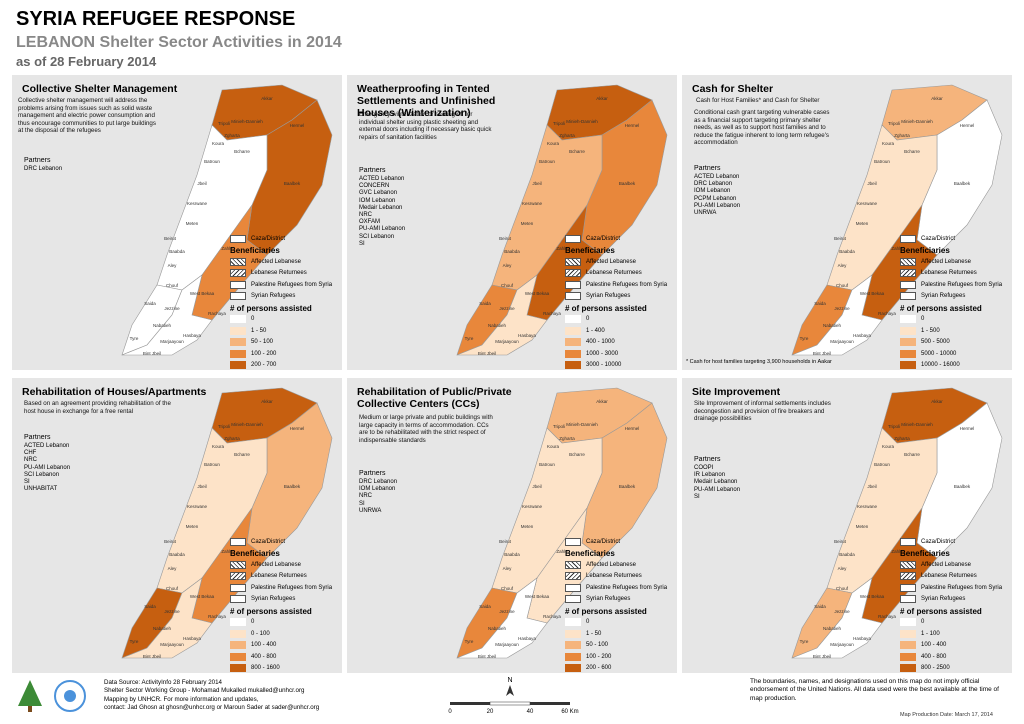 This screenshot has height=724, width=1024. Describe the element at coordinates (30, 453) in the screenshot. I see `partner: CHF` at that location.